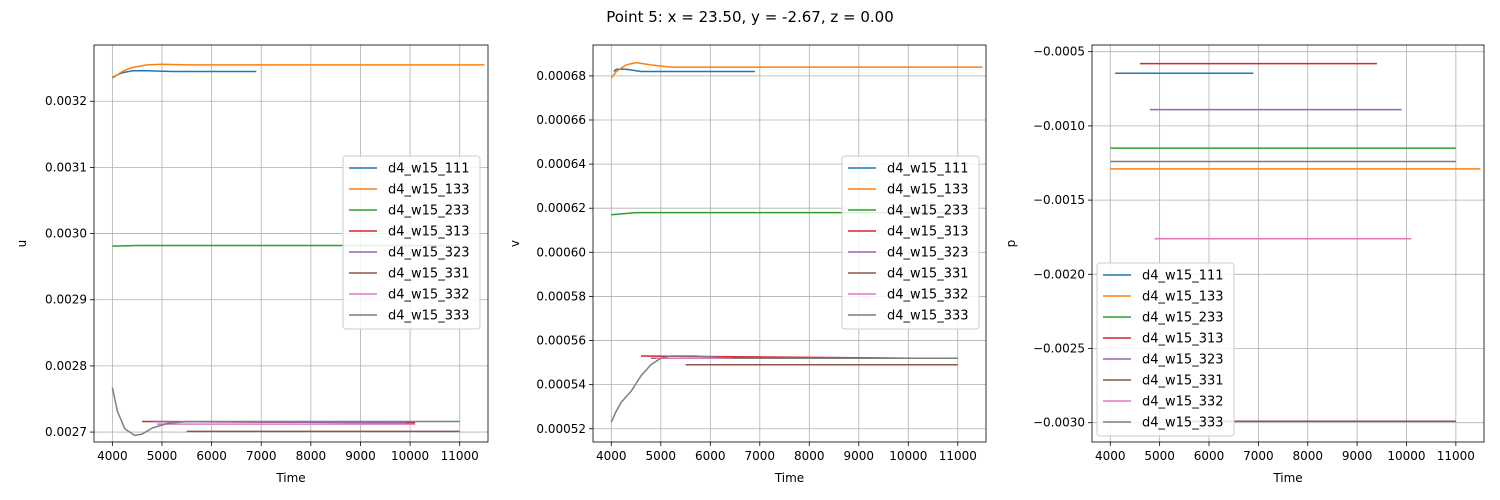 This screenshot has width=1500, height=500. I want to click on v-y-tick-label: 0.00066, so click(561, 120).